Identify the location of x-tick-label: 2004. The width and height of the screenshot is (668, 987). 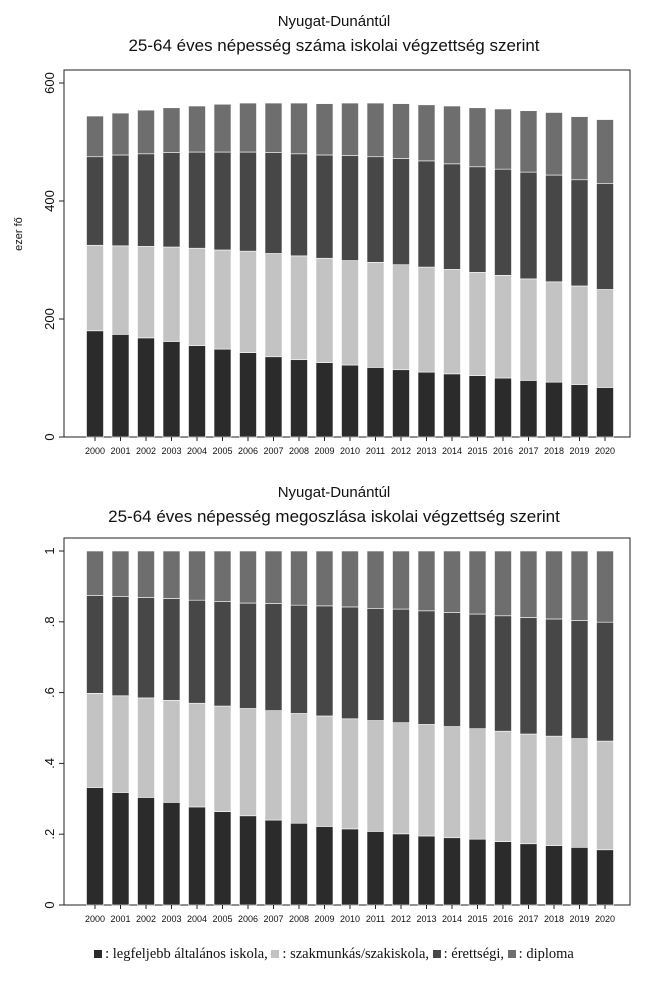
(197, 451).